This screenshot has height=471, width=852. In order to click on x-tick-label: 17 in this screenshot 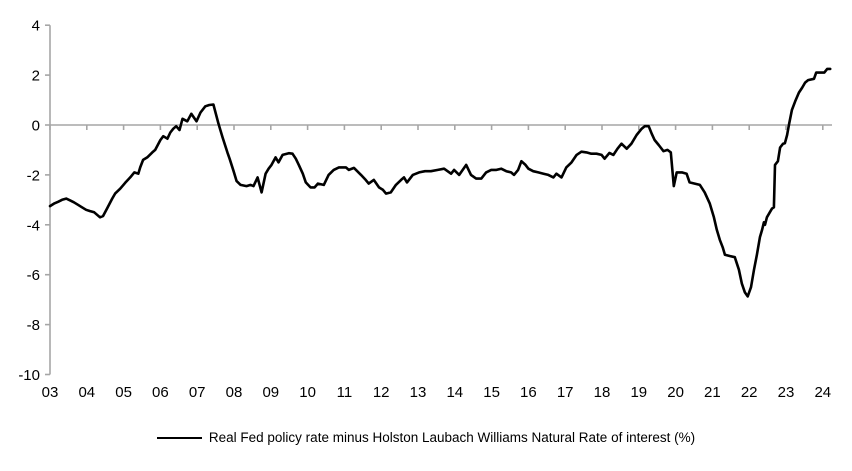, I will do `click(565, 392)`.